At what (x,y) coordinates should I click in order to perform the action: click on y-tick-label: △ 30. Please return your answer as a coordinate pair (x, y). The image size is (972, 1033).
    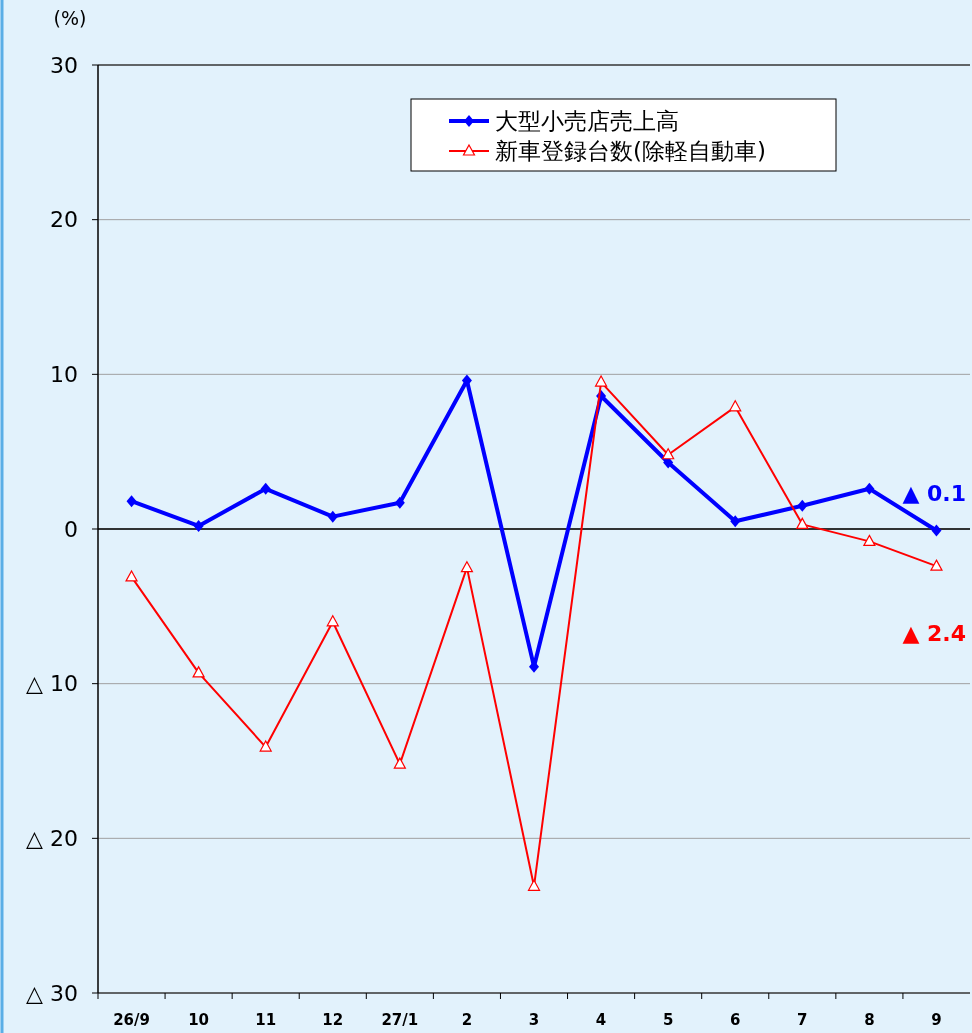
    Looking at the image, I should click on (52, 993).